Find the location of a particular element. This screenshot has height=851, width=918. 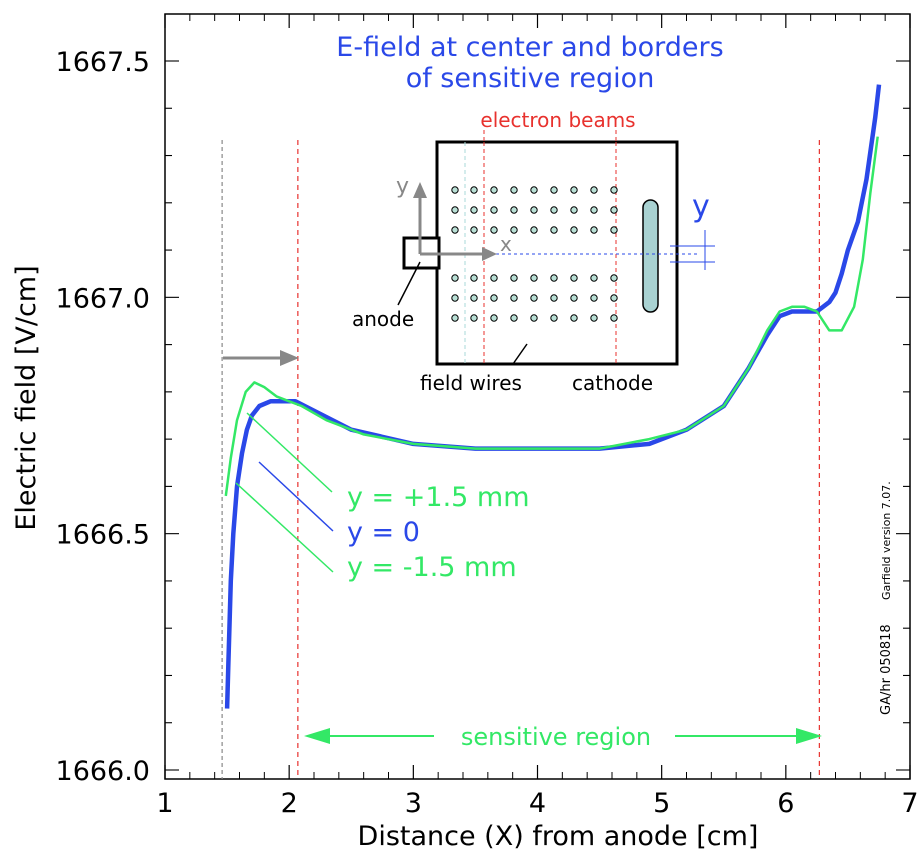

y-tick-label: 1666.0 is located at coordinates (103, 771).